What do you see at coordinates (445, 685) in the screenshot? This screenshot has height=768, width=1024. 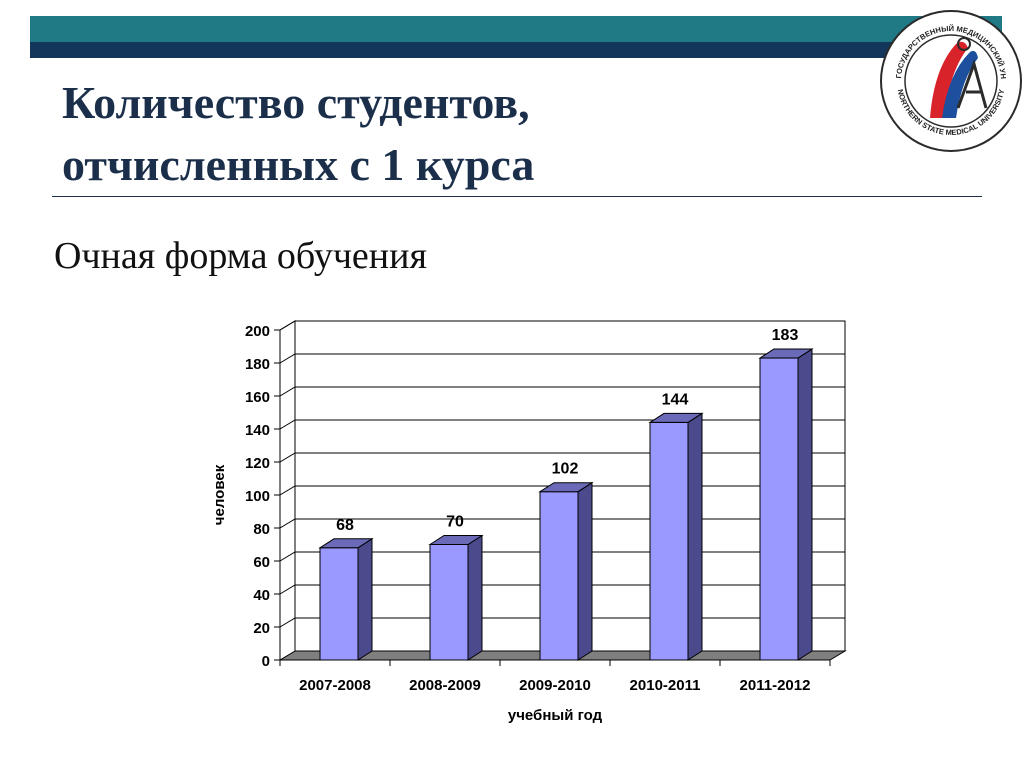 I see `x-tick-label: 2008-2009` at bounding box center [445, 685].